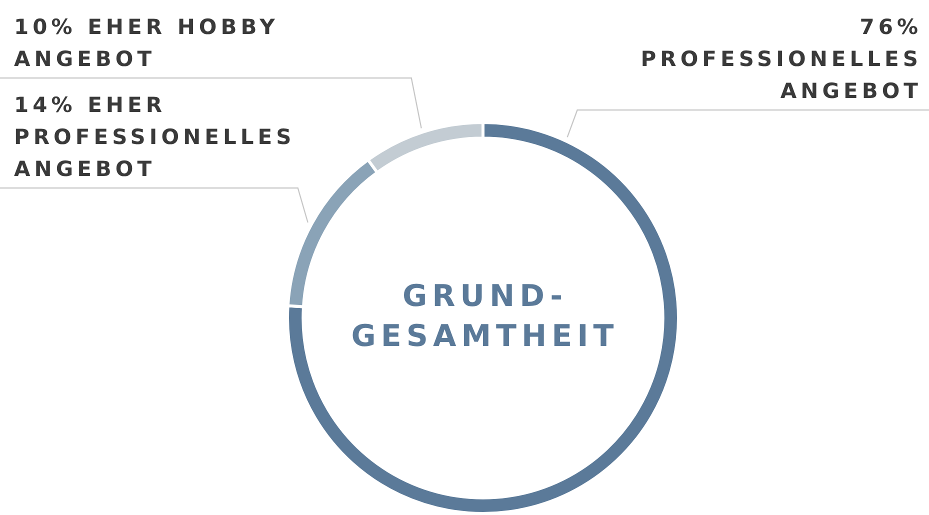 Image resolution: width=929 pixels, height=515 pixels. I want to click on slice-label: PROFESSIONELLES ANGEBOT, so click(781, 74).